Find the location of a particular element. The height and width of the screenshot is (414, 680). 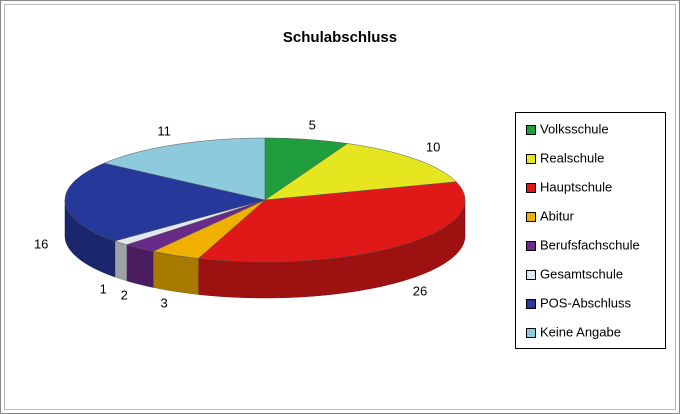

legend-label: Keine Angabe is located at coordinates (580, 331).